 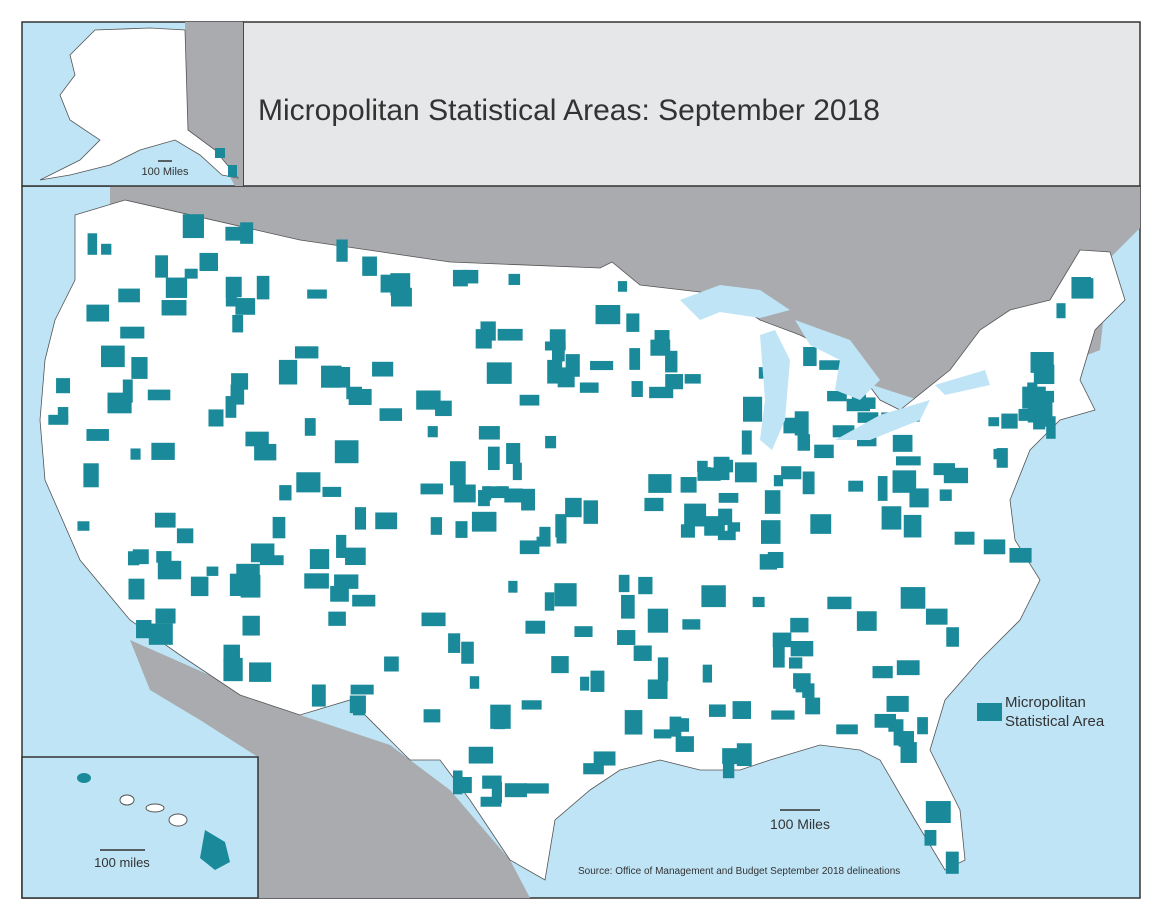 What do you see at coordinates (140, 827) in the screenshot?
I see `hawaii-inset` at bounding box center [140, 827].